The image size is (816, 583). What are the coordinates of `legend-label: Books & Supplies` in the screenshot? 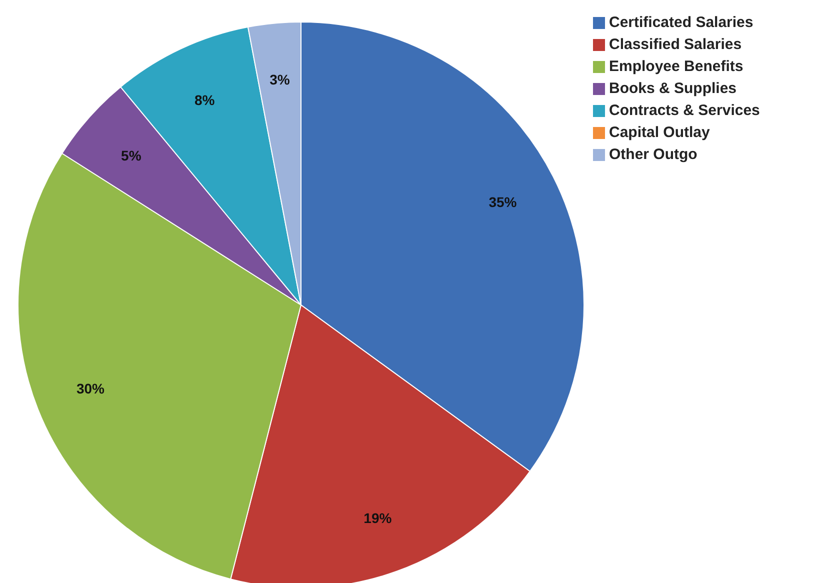 It's located at (673, 88).